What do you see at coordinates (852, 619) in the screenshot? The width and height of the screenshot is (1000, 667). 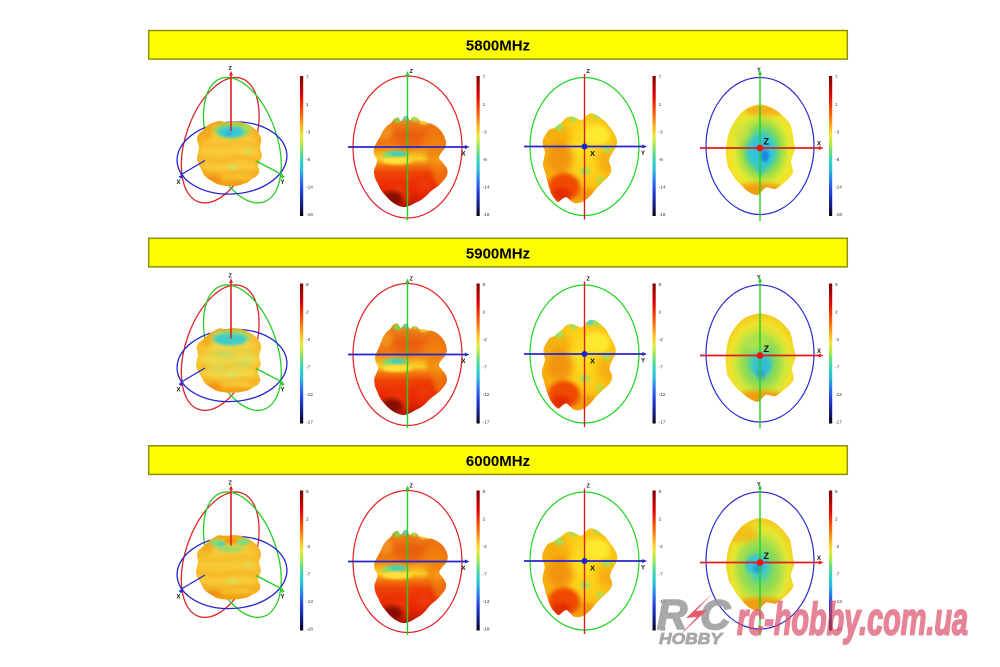 I see `svg-text: rc-hobby.com.ua` at bounding box center [852, 619].